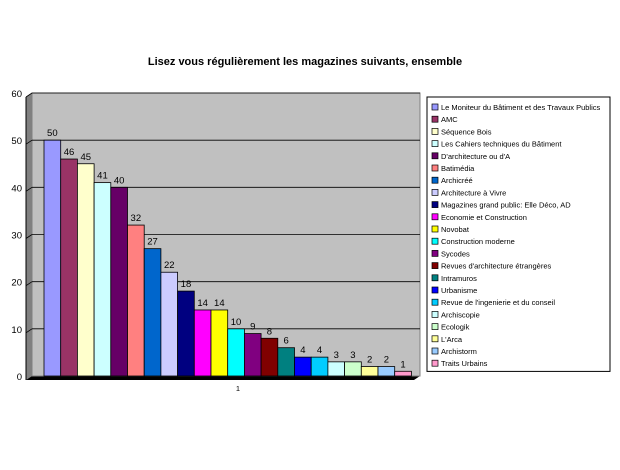 The image size is (620, 470). I want to click on legend-label: Architecture à Vivre, so click(473, 192).